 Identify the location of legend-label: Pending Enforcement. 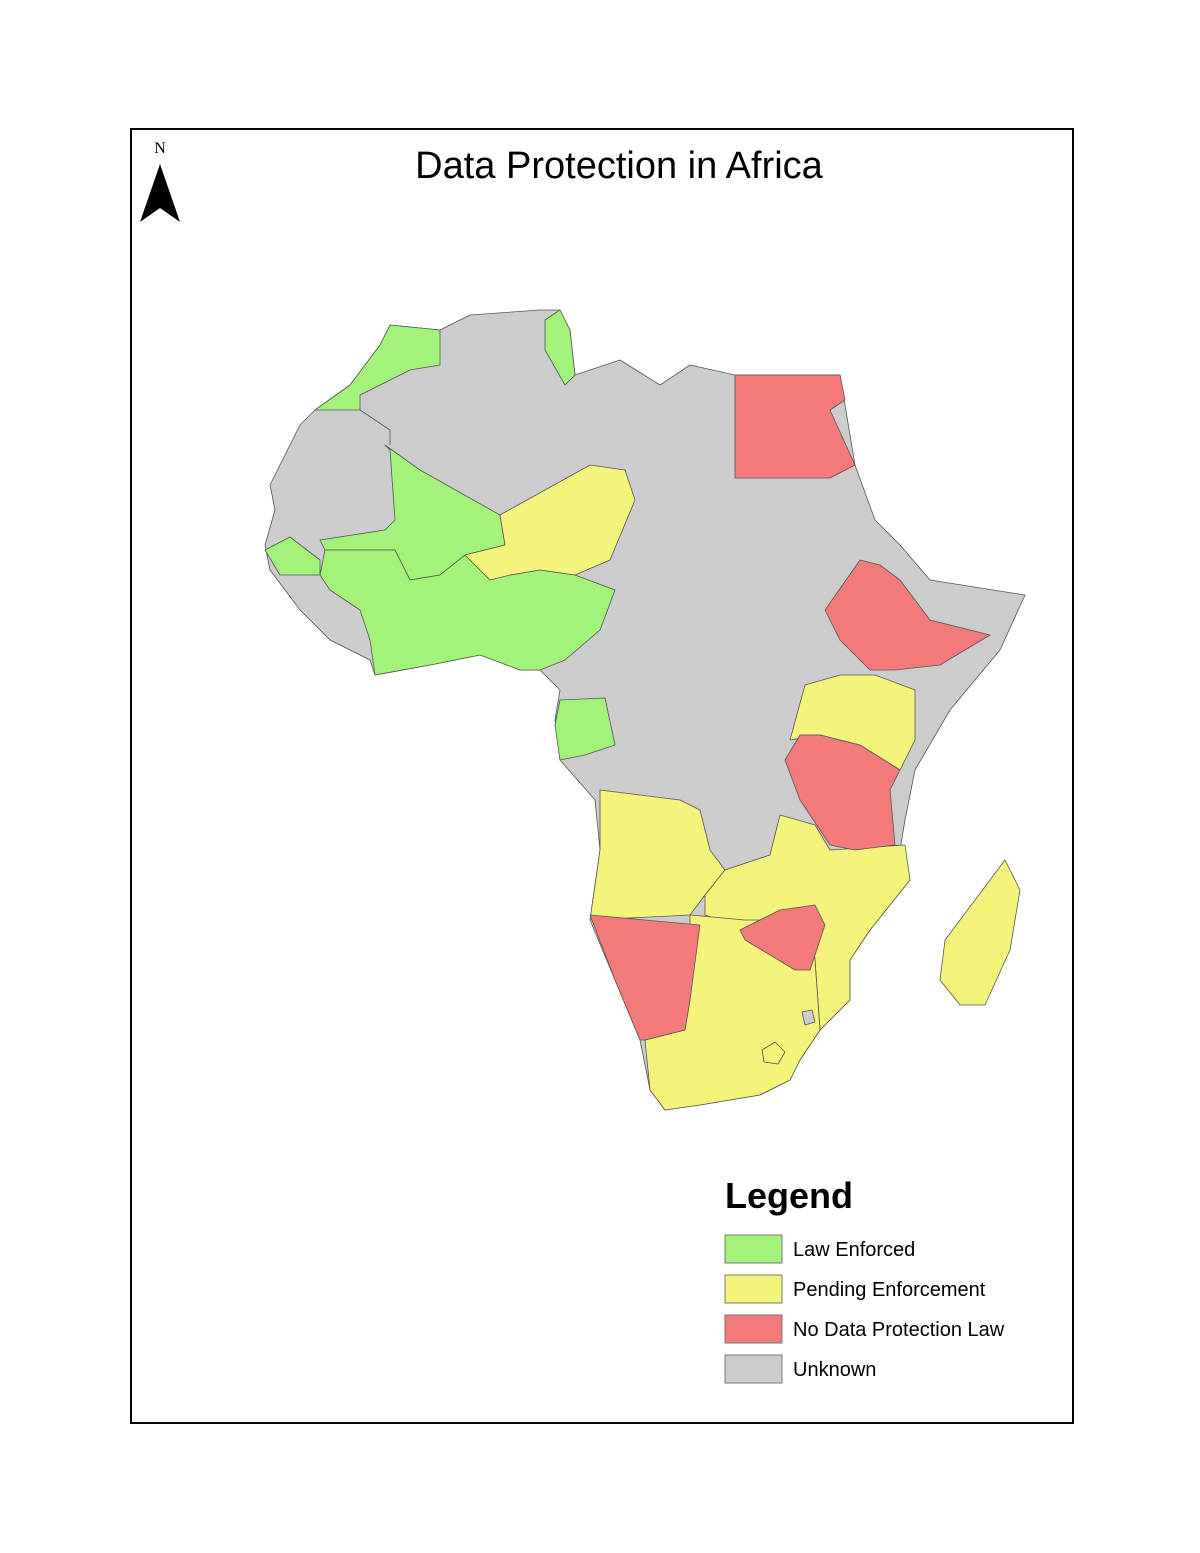
(889, 1290).